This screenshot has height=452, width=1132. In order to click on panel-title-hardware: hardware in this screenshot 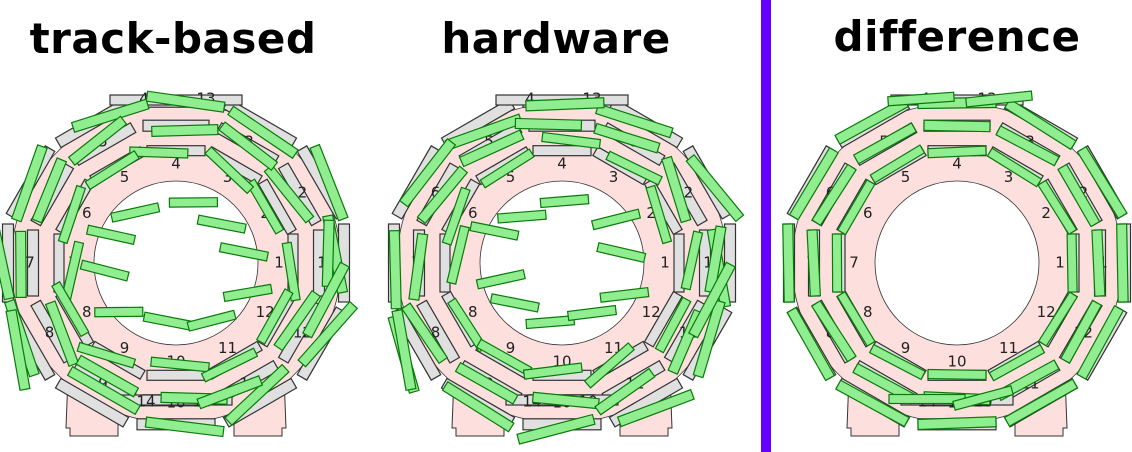, I will do `click(556, 38)`.